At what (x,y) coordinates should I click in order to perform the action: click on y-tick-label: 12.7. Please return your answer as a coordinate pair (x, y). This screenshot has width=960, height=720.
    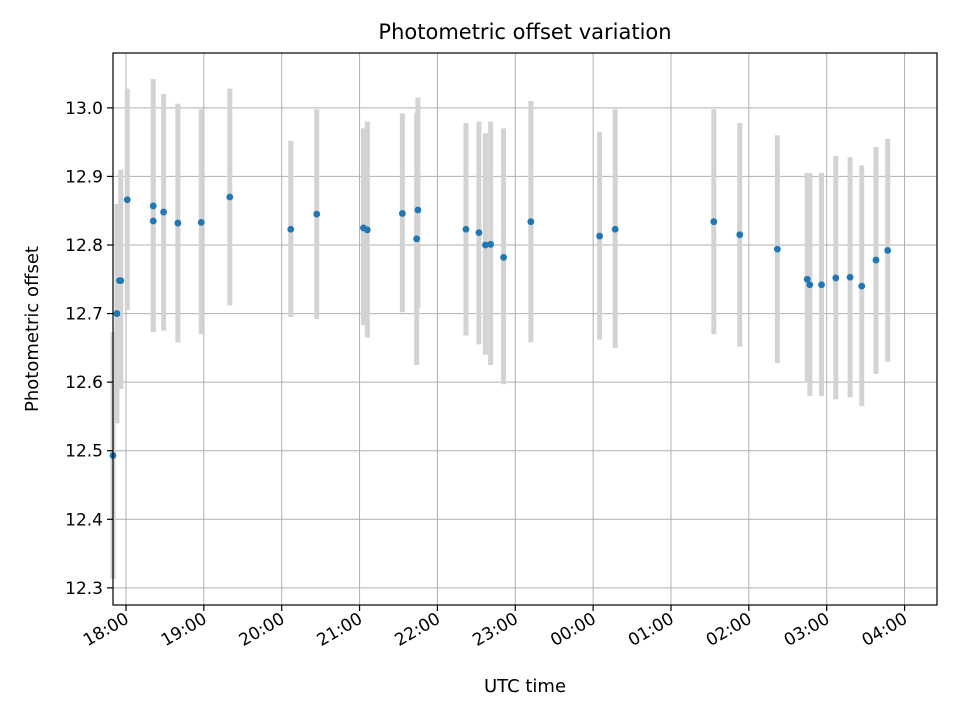
    Looking at the image, I should click on (84, 315).